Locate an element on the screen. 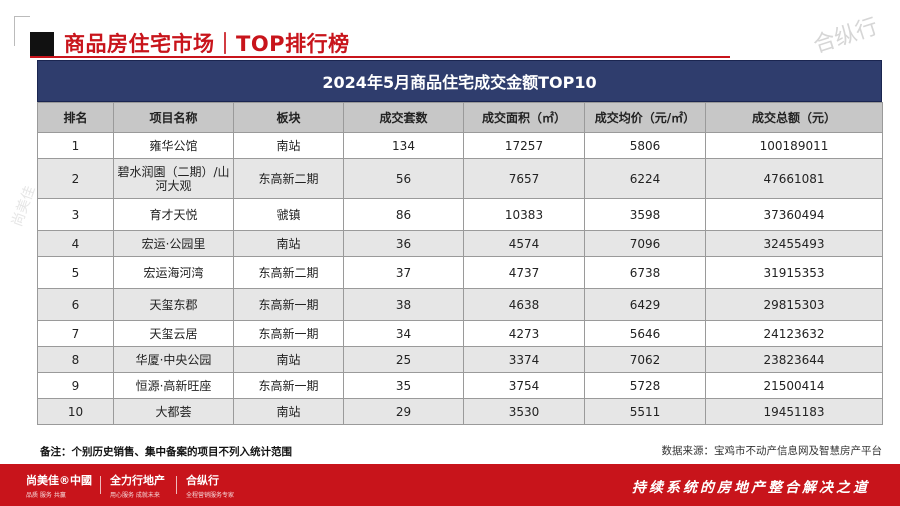 This screenshot has height=506, width=900. cell-total: 37360494 is located at coordinates (794, 214).